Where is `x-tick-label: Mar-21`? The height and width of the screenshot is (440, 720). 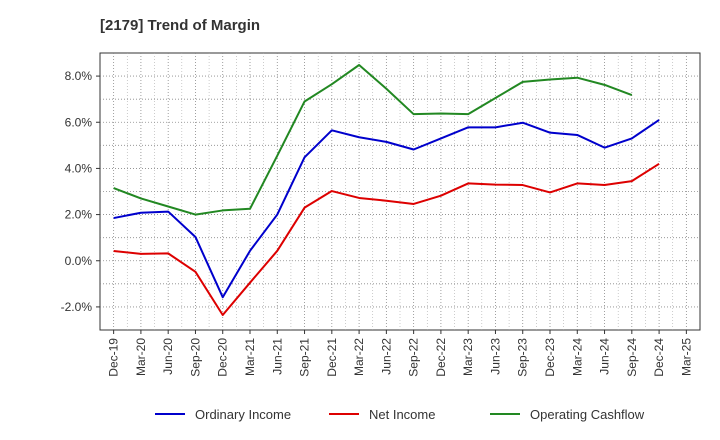
x-tick-label: Mar-21 is located at coordinates (250, 357).